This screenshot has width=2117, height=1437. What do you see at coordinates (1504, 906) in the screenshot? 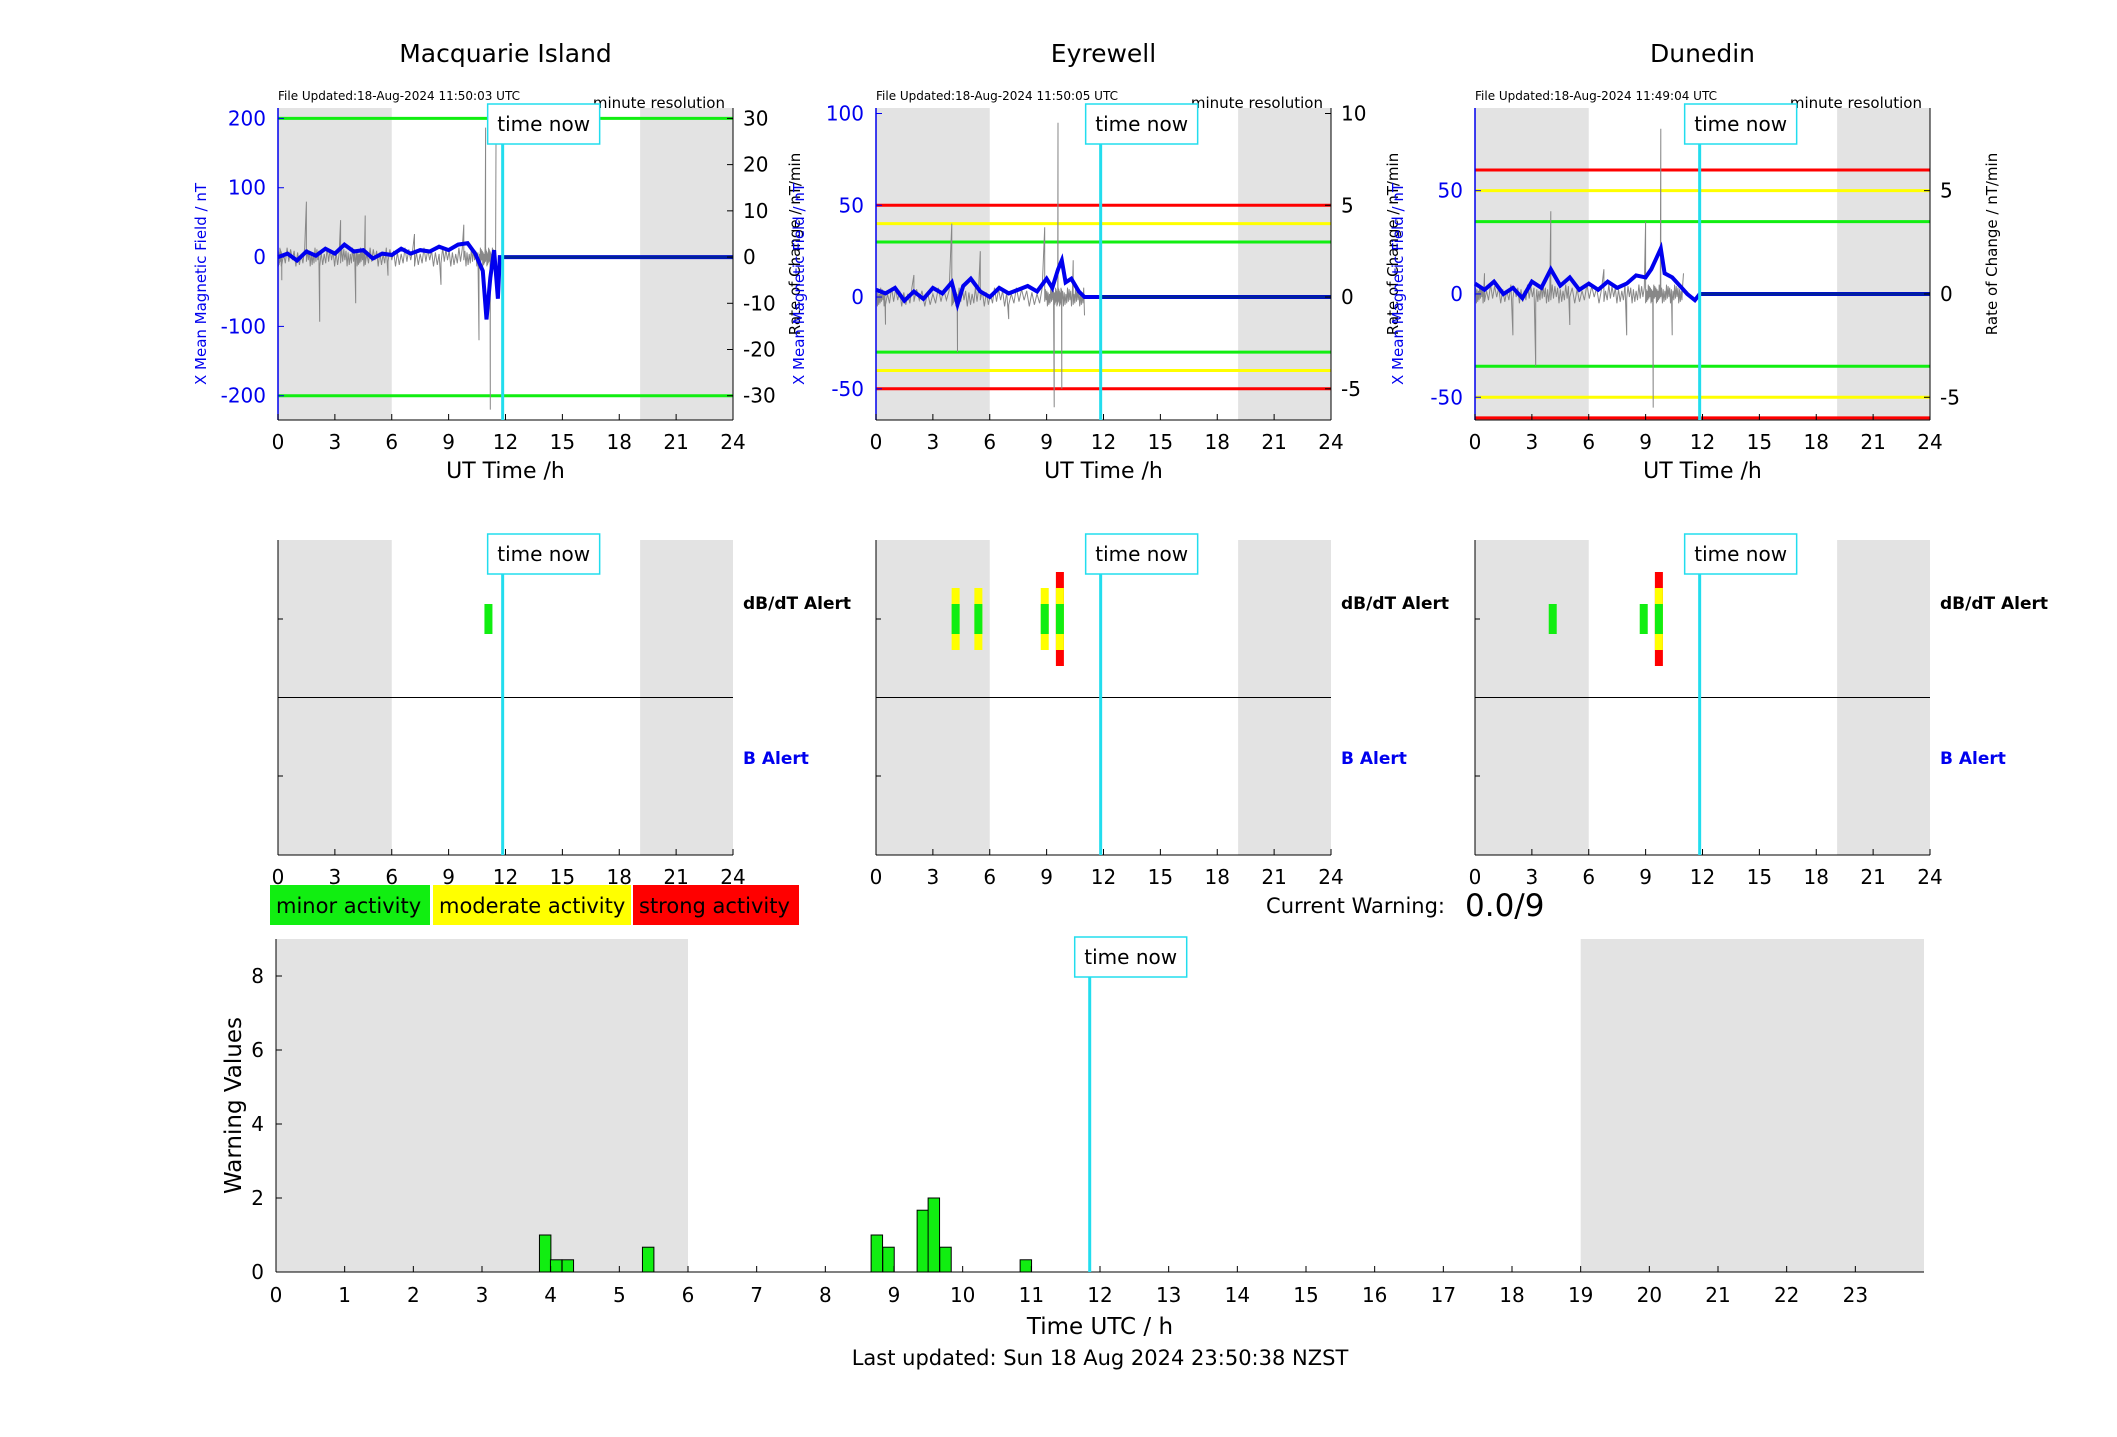
I see `current-warning-value: 0.0/9` at bounding box center [1504, 906].